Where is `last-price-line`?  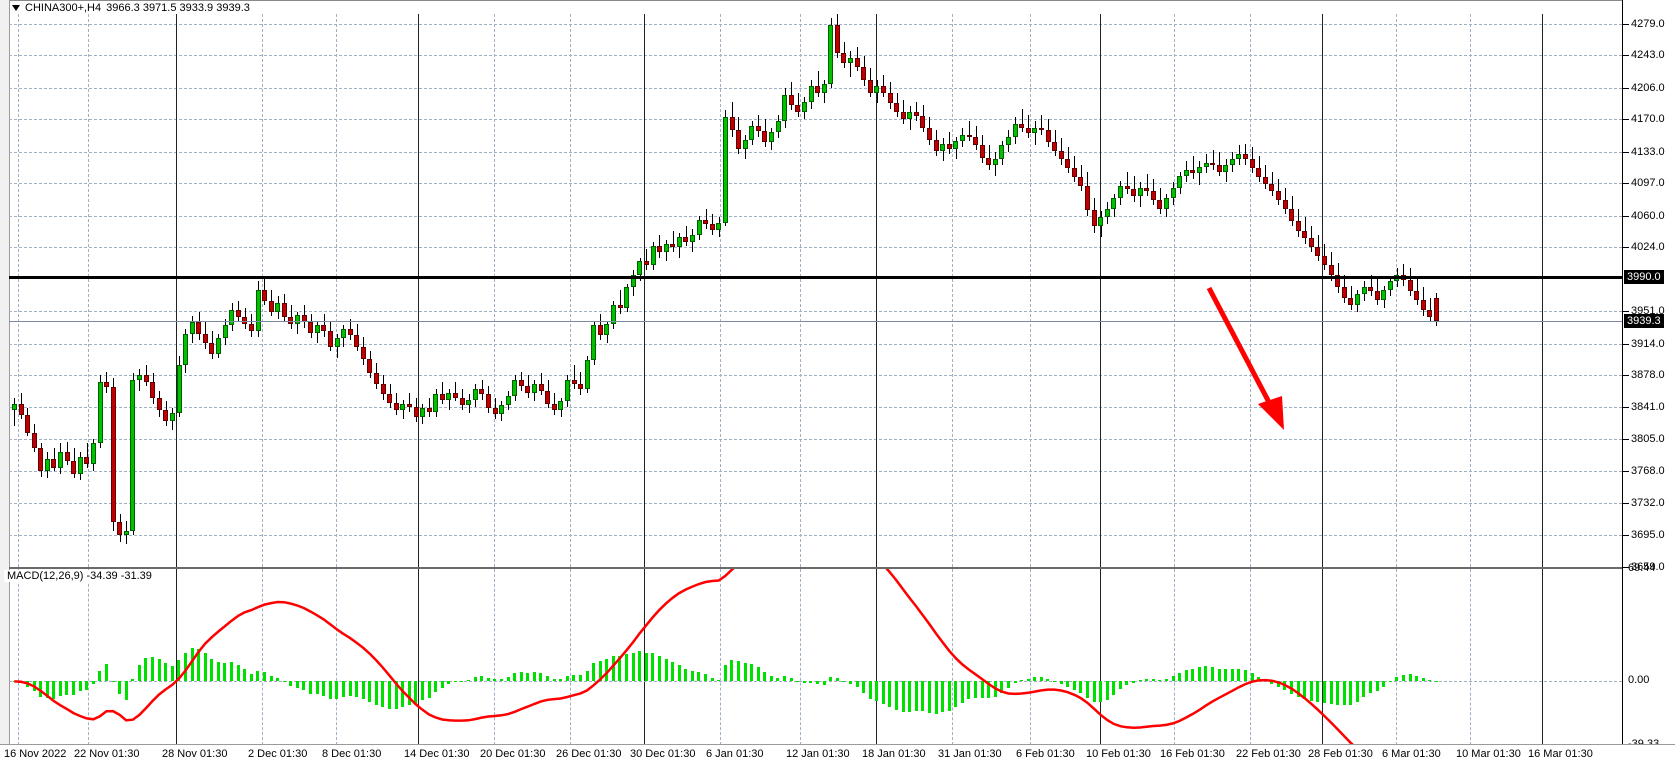 last-price-line is located at coordinates (815, 322).